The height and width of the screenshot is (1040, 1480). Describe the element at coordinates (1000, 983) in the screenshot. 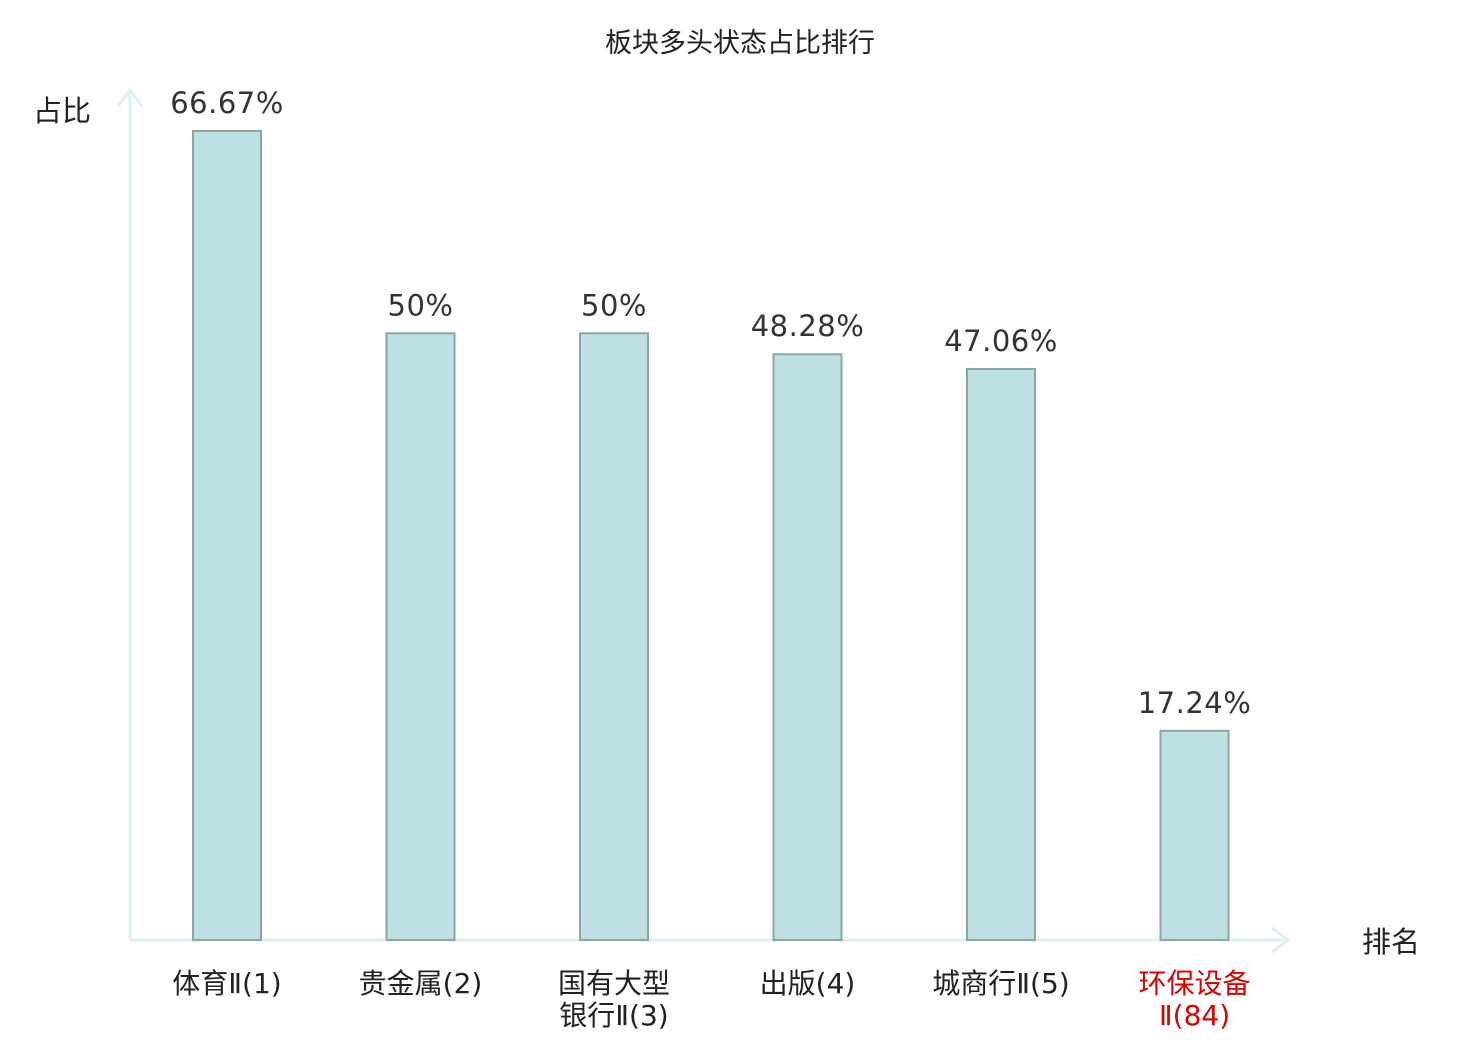

I see `category-label-5: 城商行Ⅱ(5)` at that location.